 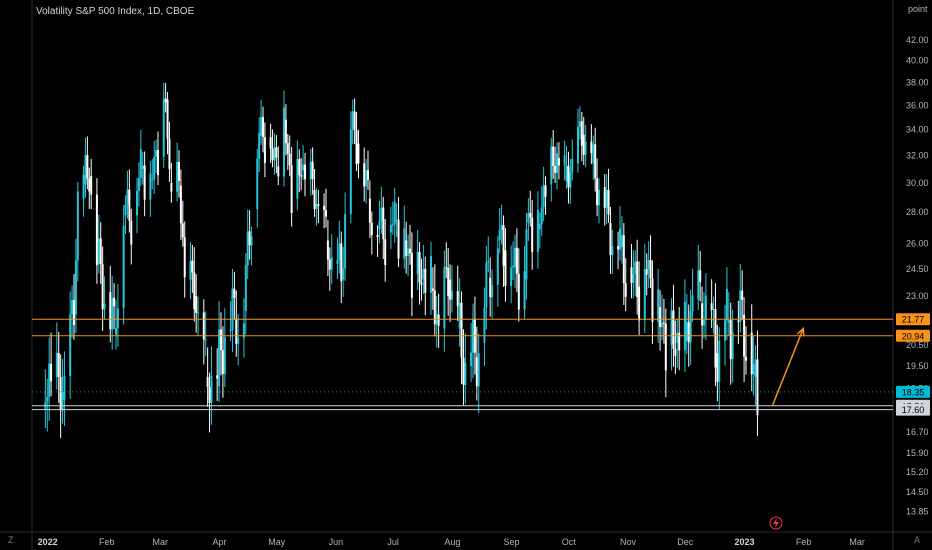 I want to click on corner-left-label: Z, so click(x=11, y=540).